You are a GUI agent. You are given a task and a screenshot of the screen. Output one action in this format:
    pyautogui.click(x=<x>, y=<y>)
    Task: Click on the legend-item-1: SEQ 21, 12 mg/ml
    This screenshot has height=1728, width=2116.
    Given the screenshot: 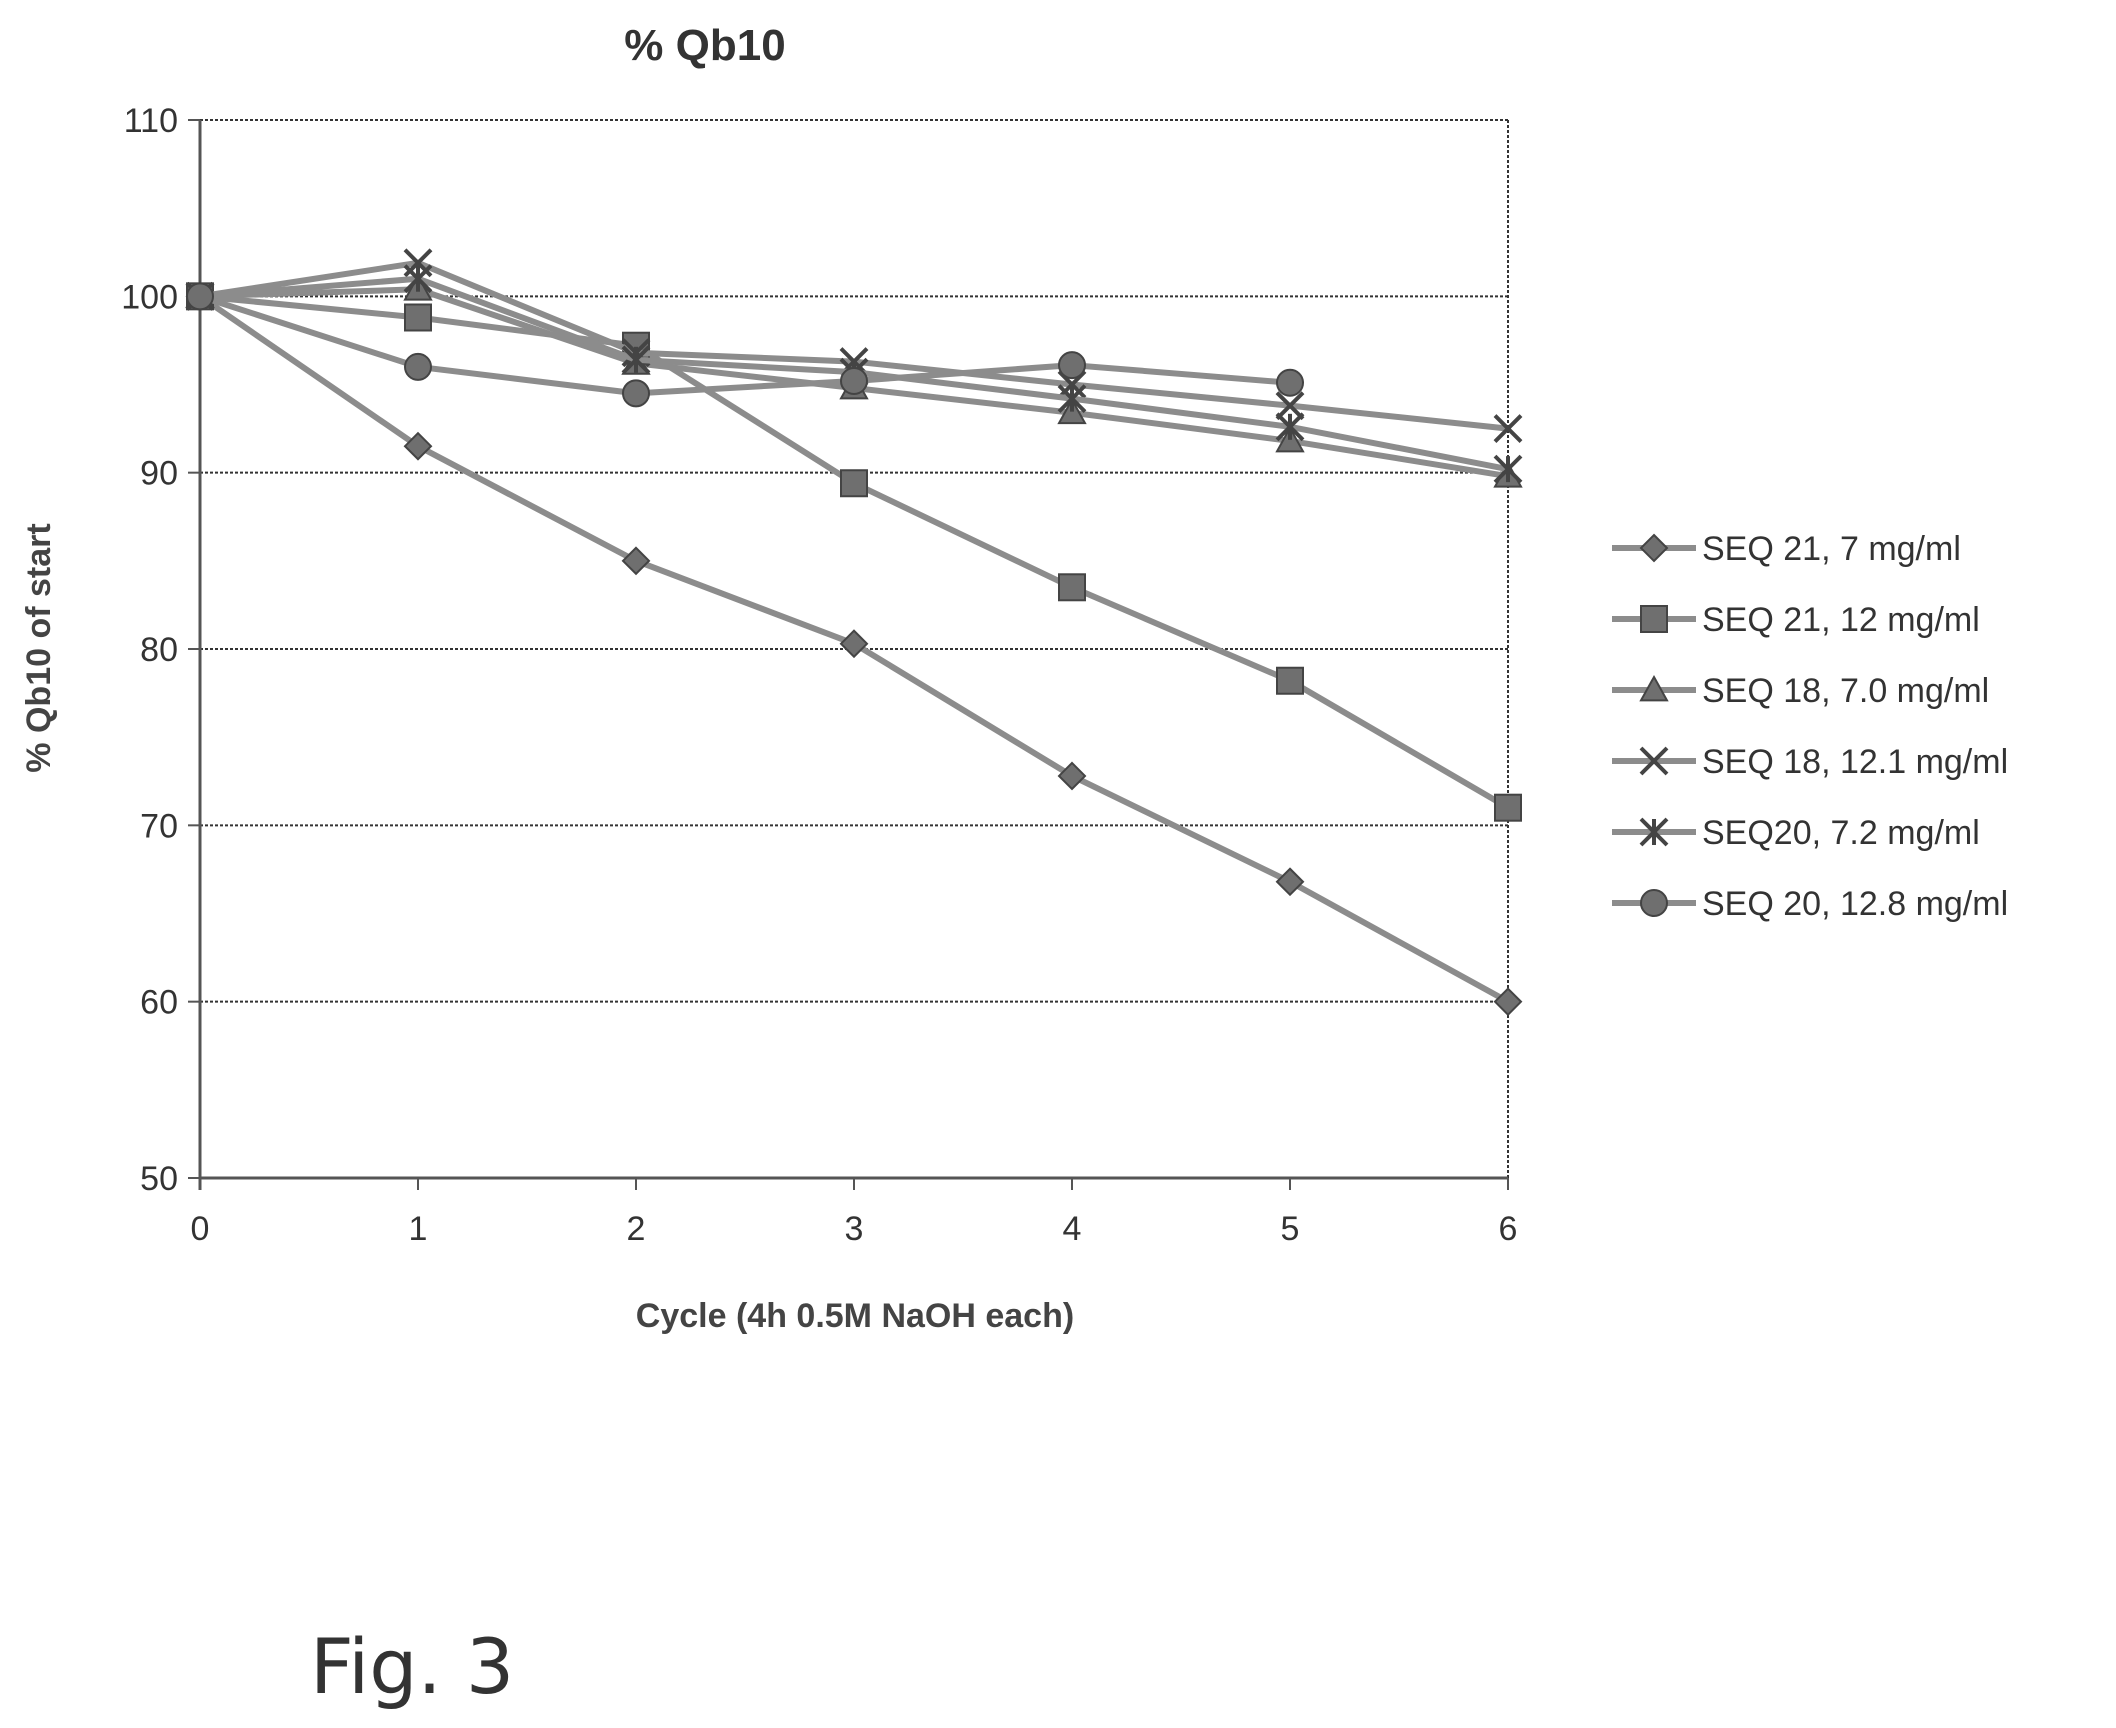 What is the action you would take?
    pyautogui.click(x=1796, y=620)
    